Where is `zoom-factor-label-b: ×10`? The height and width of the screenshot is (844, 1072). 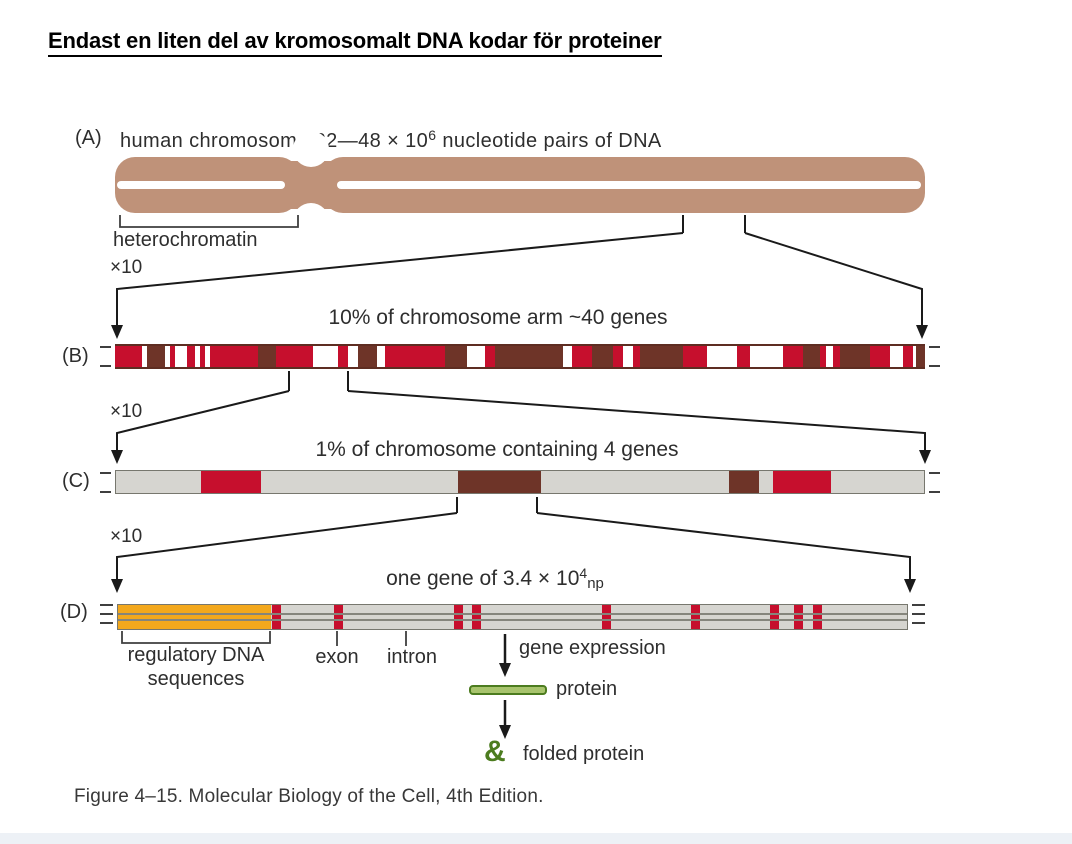
zoom-factor-label-b: ×10 is located at coordinates (126, 267).